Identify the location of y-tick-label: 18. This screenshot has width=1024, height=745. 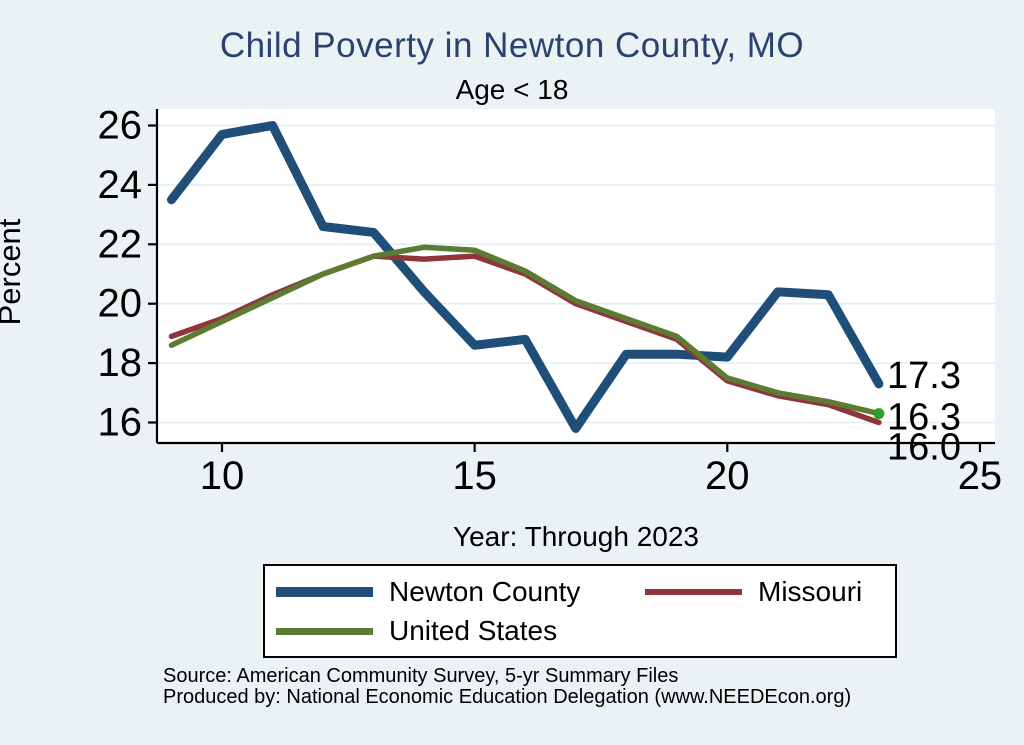
(120, 363).